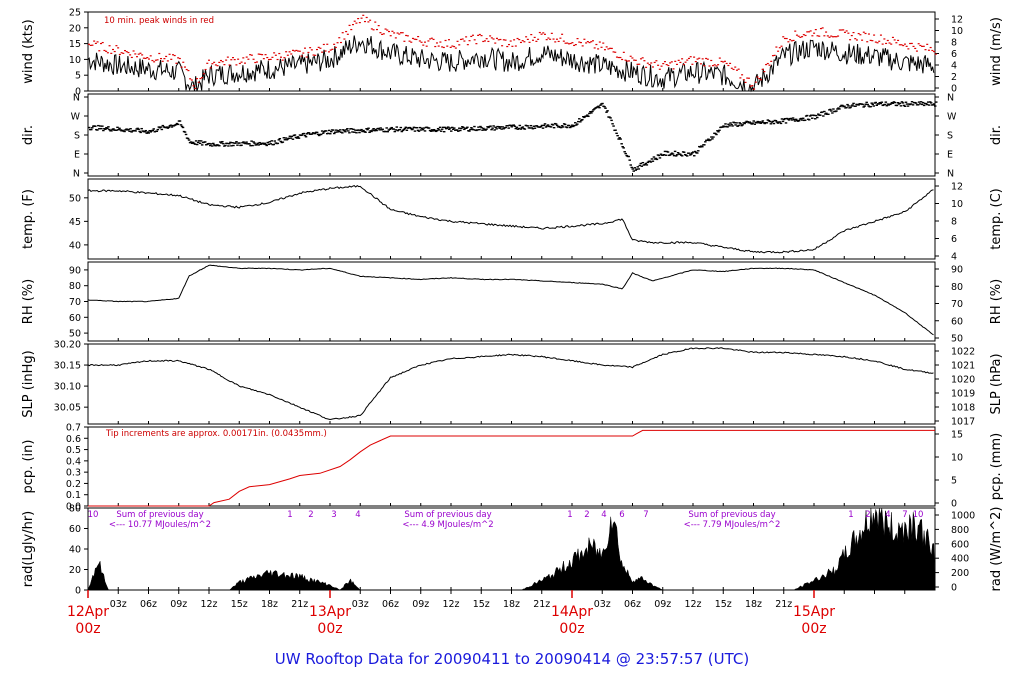 This screenshot has height=700, width=1024. What do you see at coordinates (954, 43) in the screenshot?
I see `y-tick-label-right: 8` at bounding box center [954, 43].